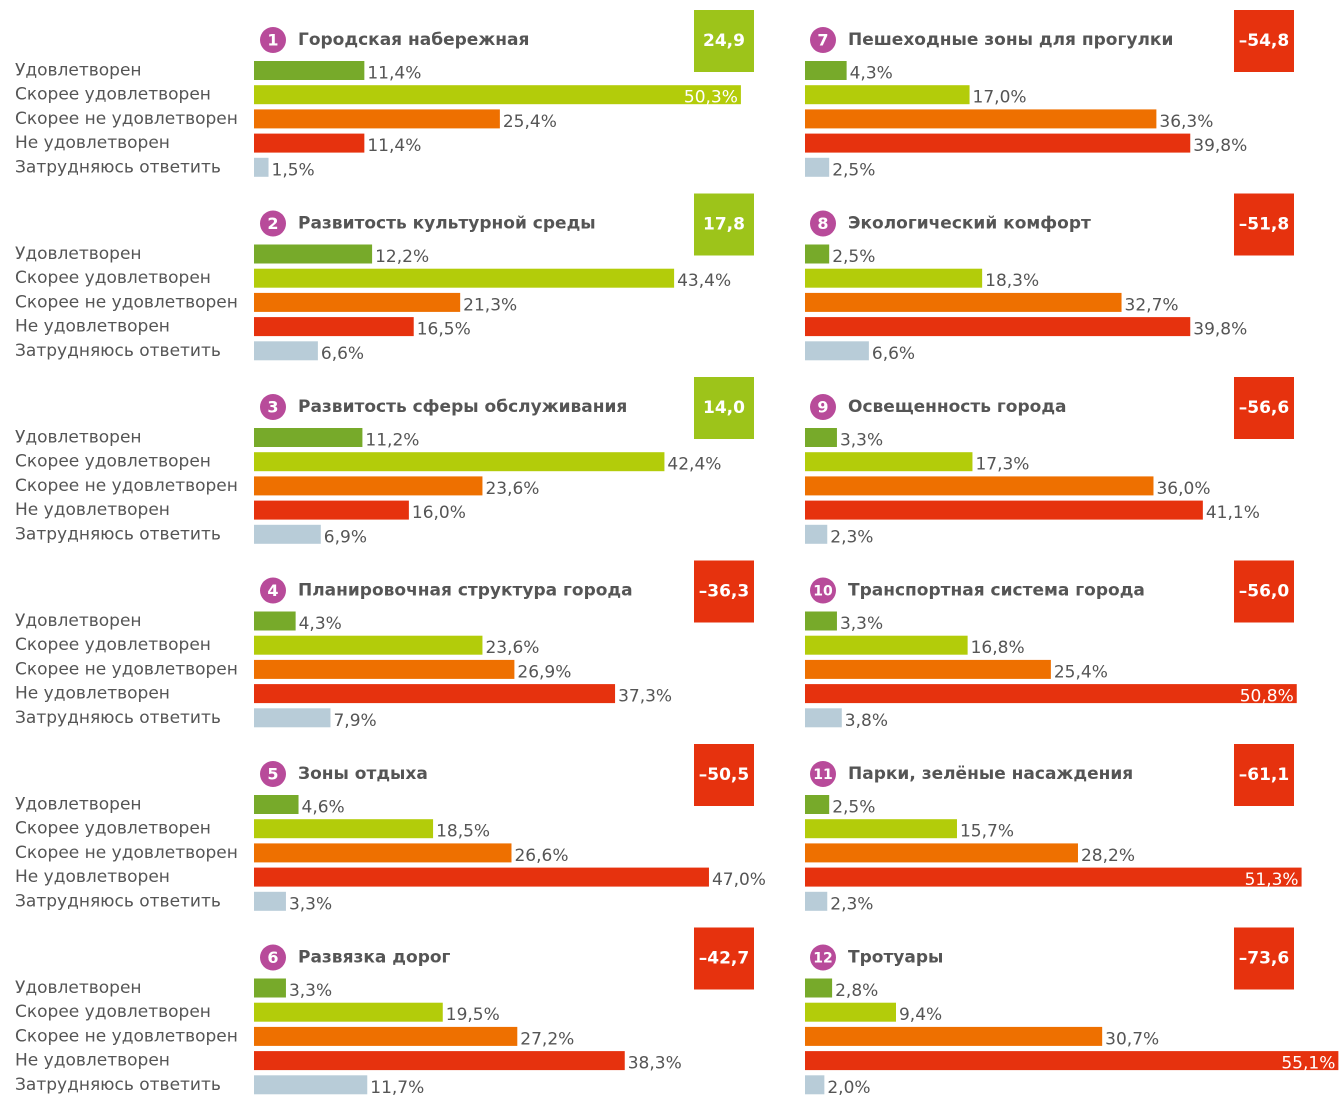  What do you see at coordinates (856, 991) in the screenshot?
I see `value-label: 2,8%` at bounding box center [856, 991].